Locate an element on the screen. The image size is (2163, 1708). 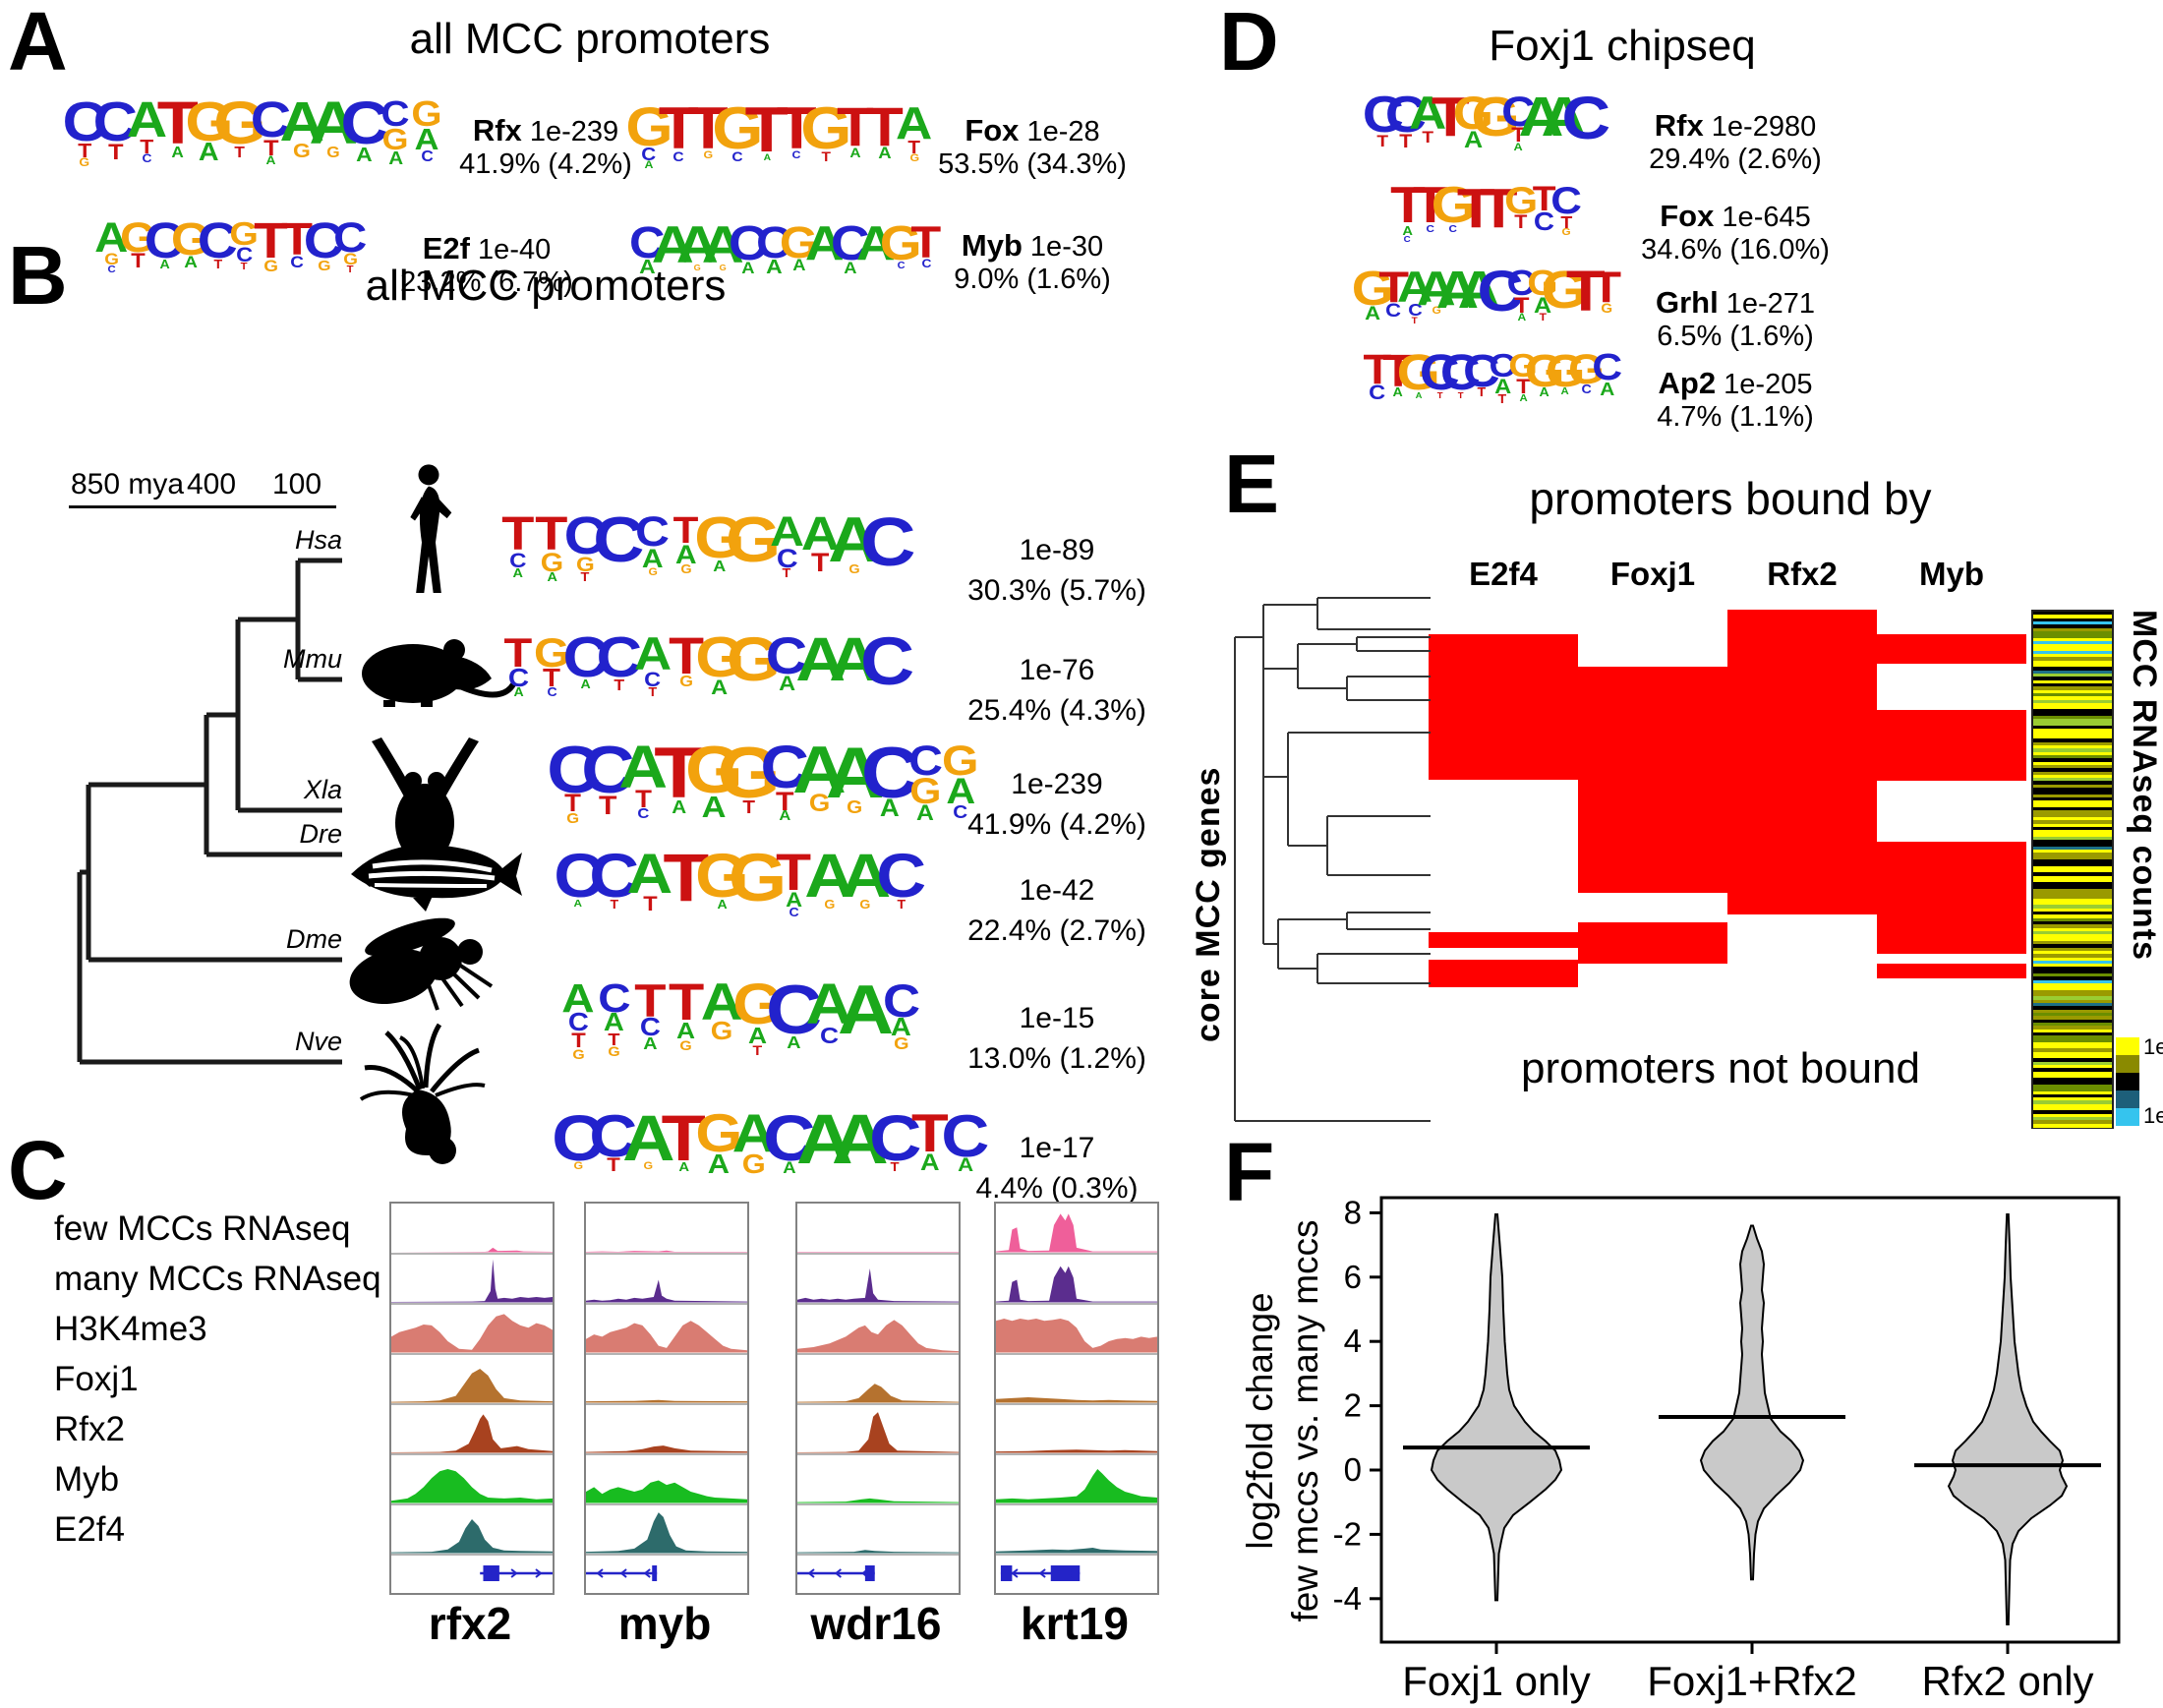
track-svg-rfx2 is located at coordinates (472, 1414).